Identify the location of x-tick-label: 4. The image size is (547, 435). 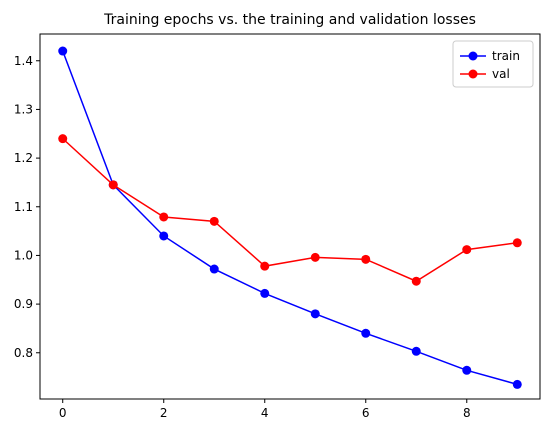
(265, 413).